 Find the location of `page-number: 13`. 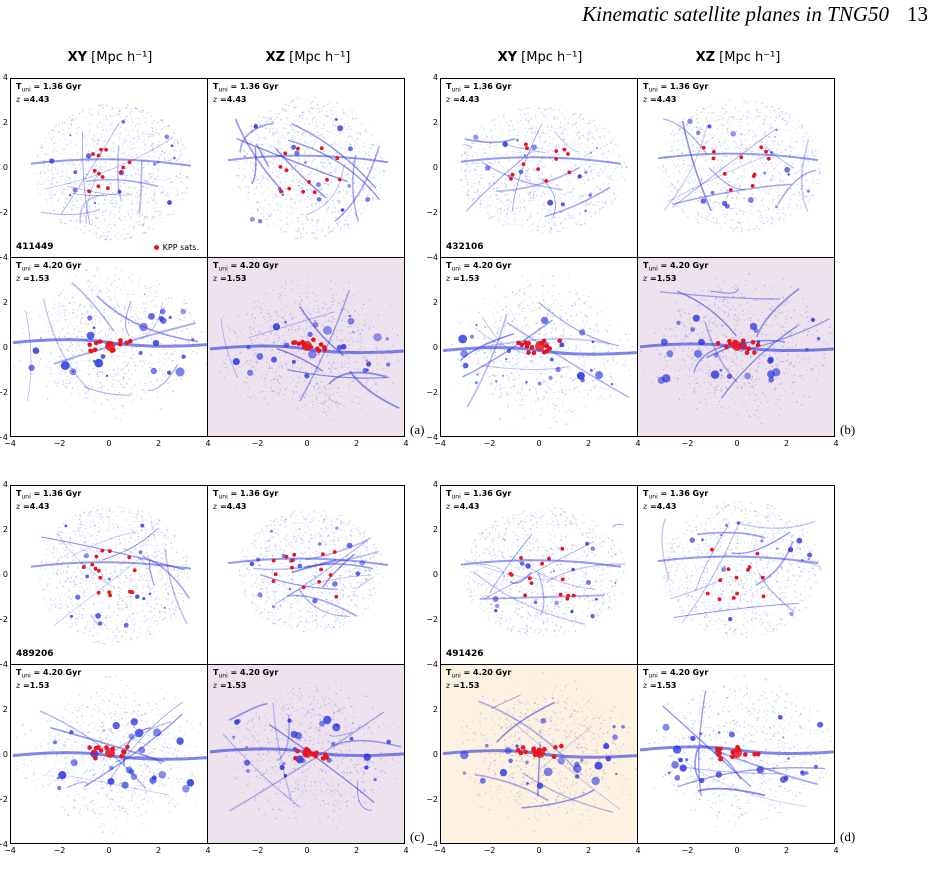

page-number: 13 is located at coordinates (917, 14).